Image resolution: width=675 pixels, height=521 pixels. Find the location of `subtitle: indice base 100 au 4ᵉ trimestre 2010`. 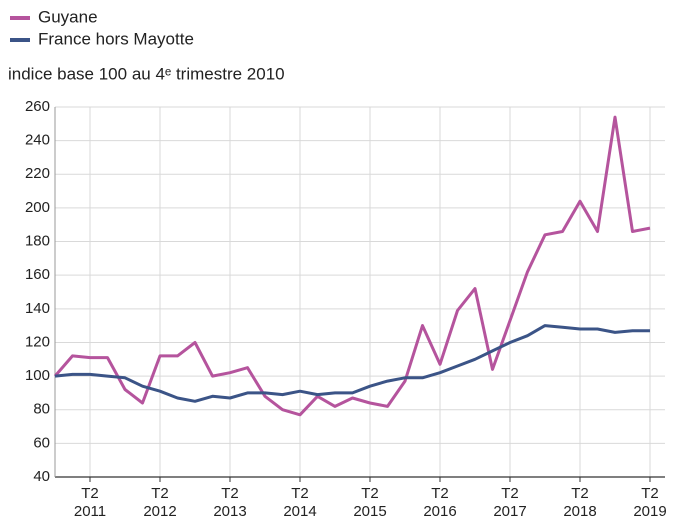

subtitle: indice base 100 au 4ᵉ trimestre 2010 is located at coordinates (146, 73).